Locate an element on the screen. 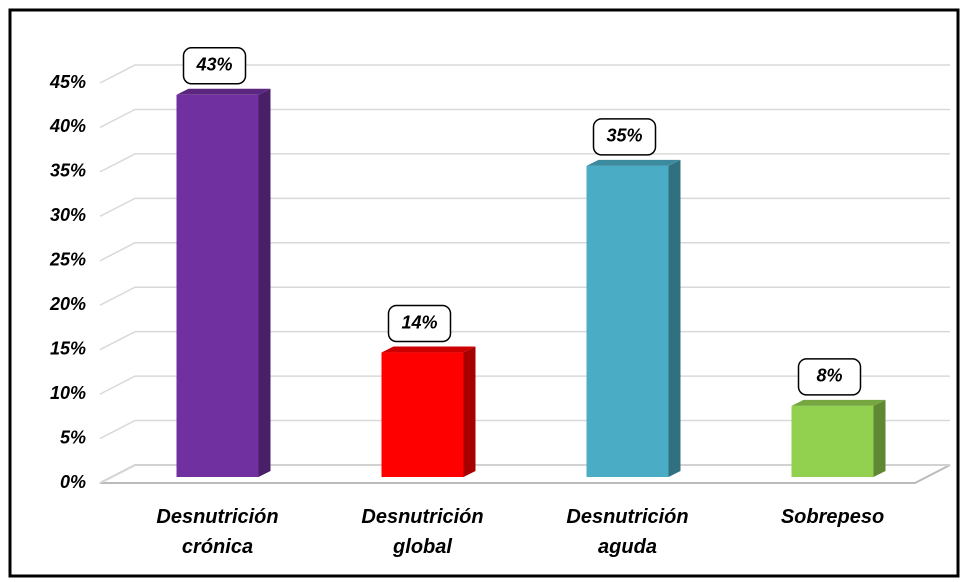  y-tick-label: 20% is located at coordinates (67, 304).